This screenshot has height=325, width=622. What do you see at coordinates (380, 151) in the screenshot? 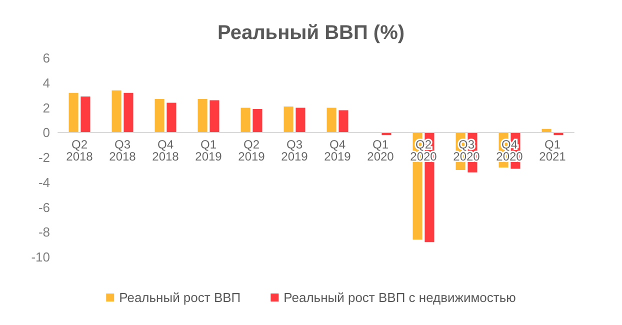
I see `x-tick-label: Q1 2020` at bounding box center [380, 151].